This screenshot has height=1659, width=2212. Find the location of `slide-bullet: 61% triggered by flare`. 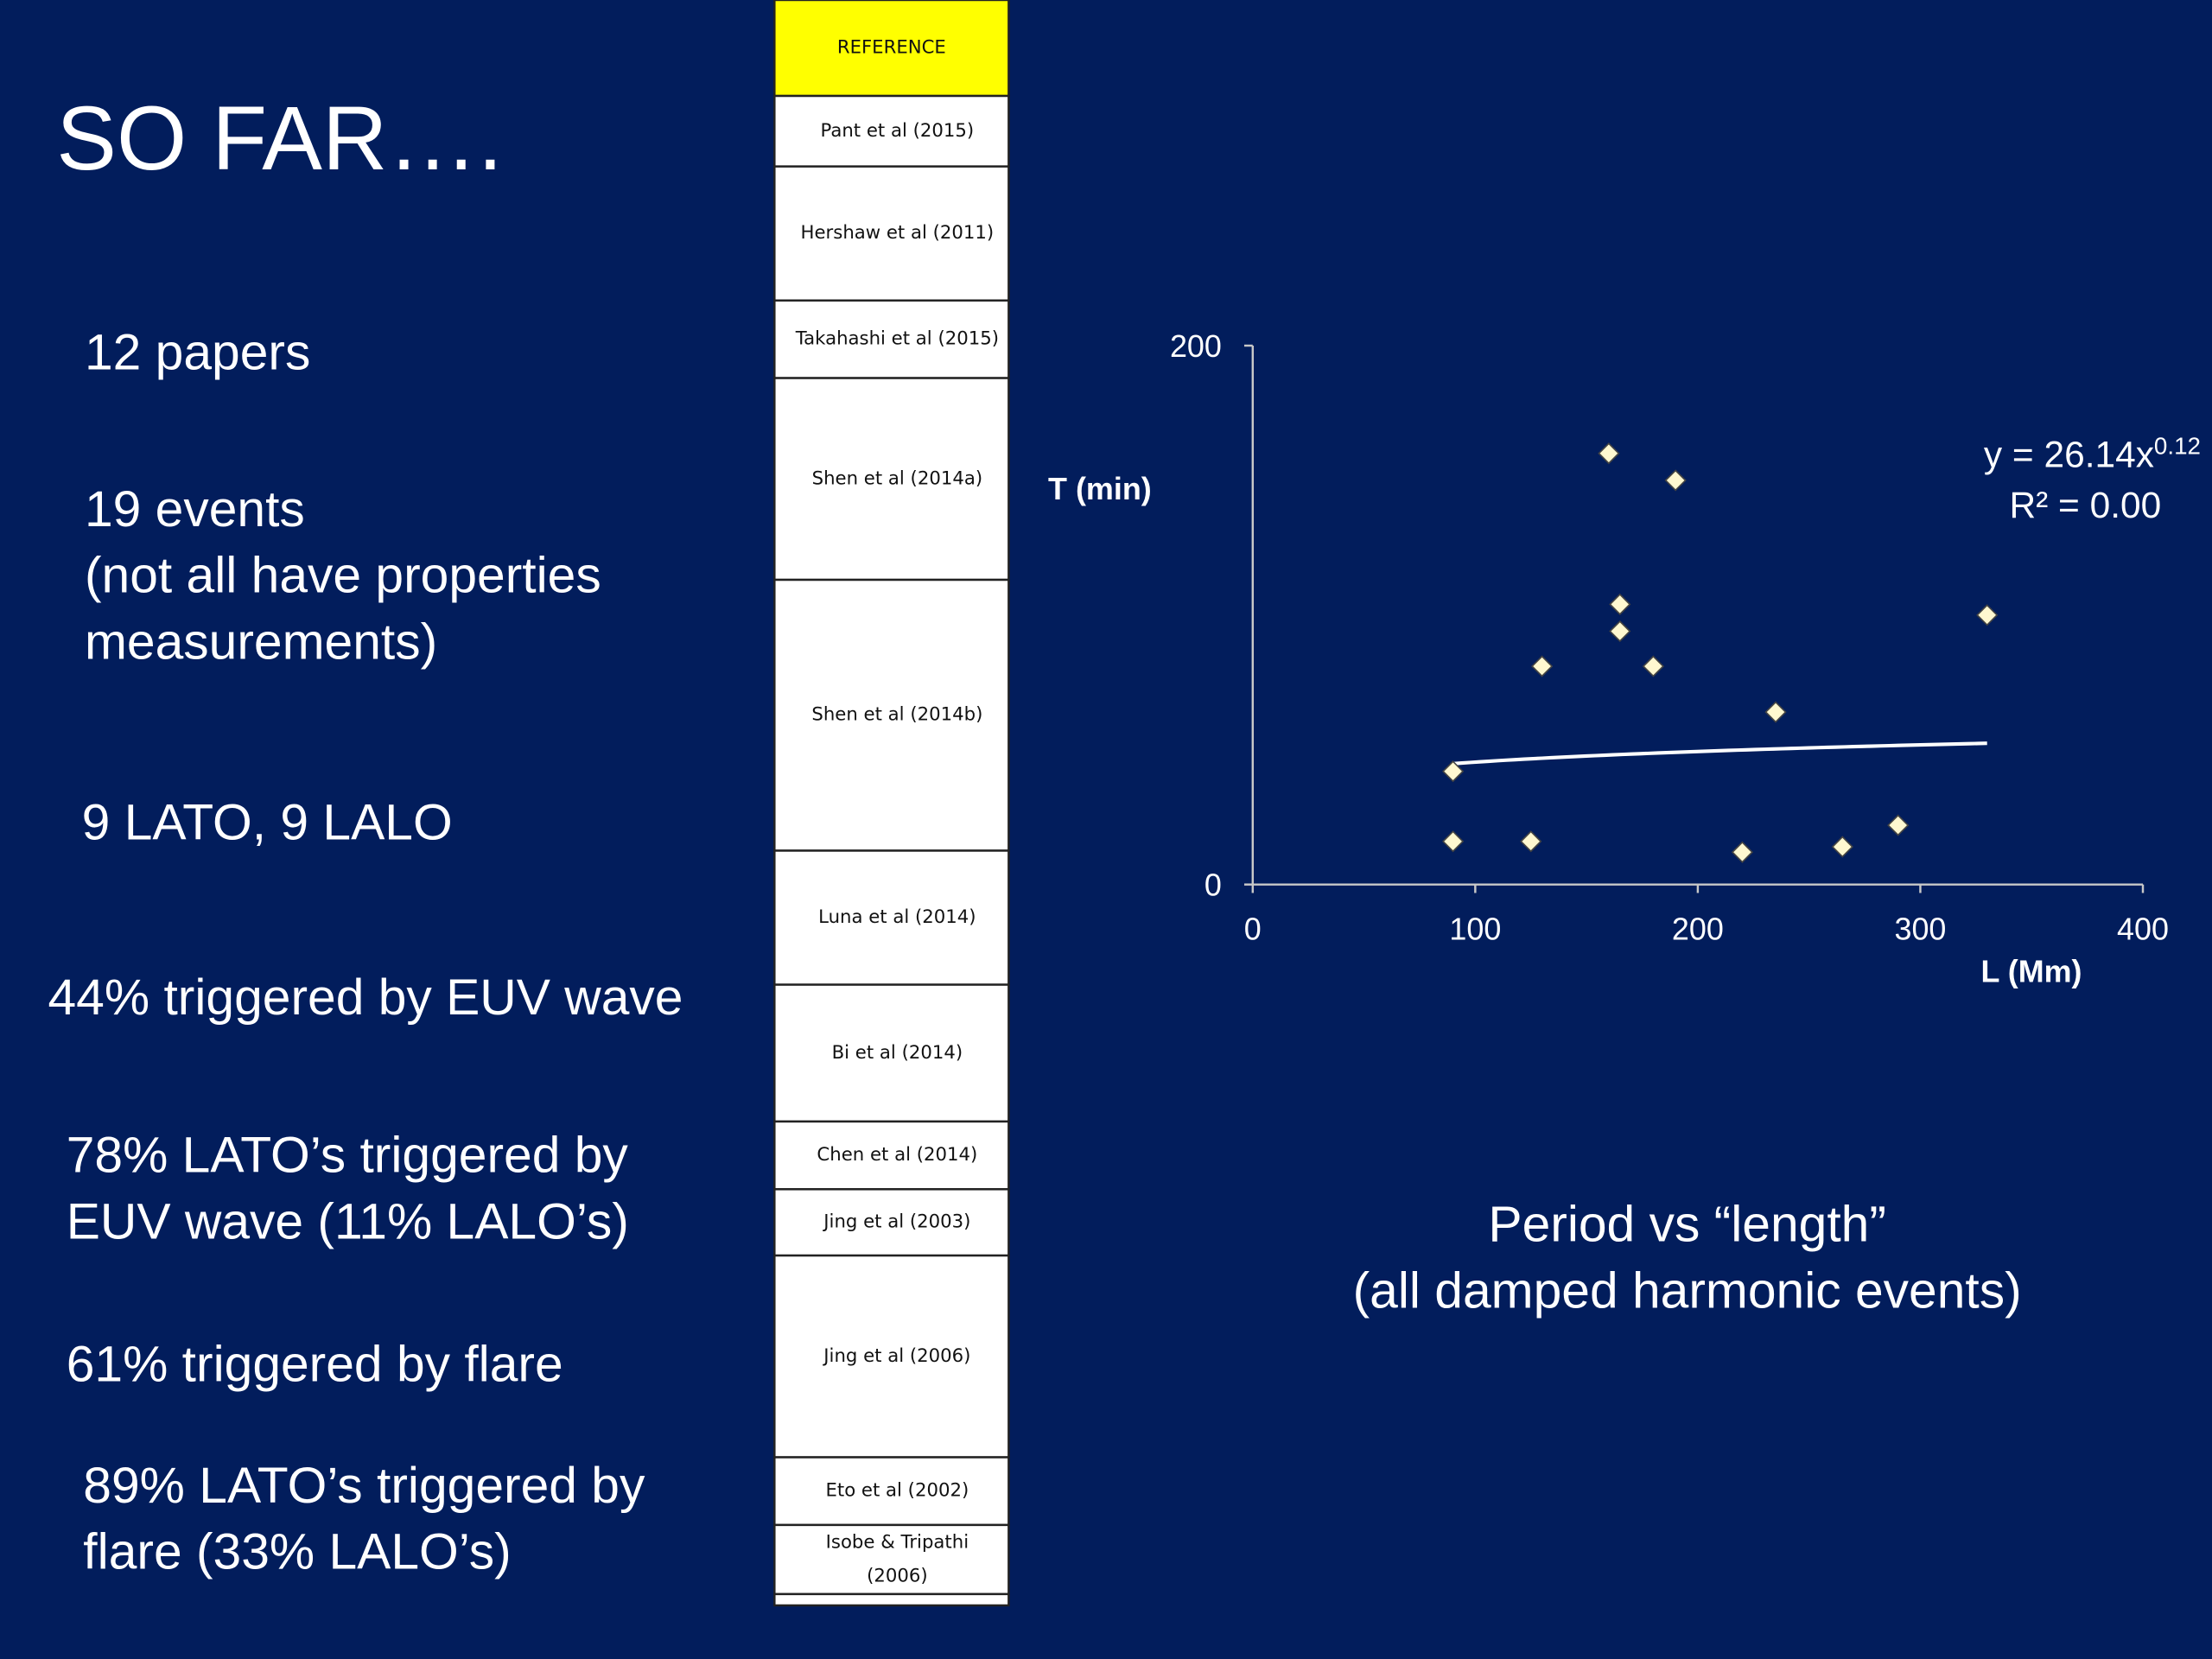

slide-bullet: 61% triggered by flare is located at coordinates (315, 1364).